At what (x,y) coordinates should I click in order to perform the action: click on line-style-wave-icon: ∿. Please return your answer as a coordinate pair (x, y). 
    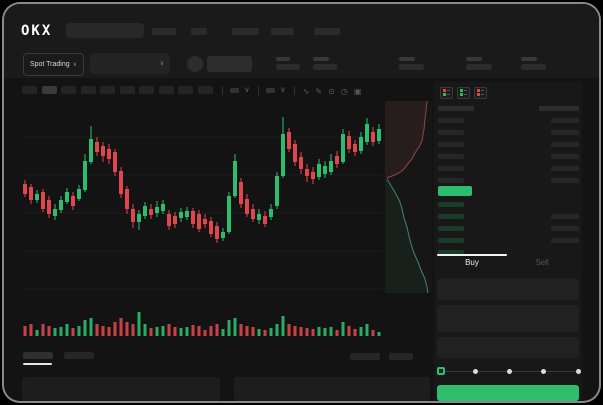
    Looking at the image, I should click on (306, 91).